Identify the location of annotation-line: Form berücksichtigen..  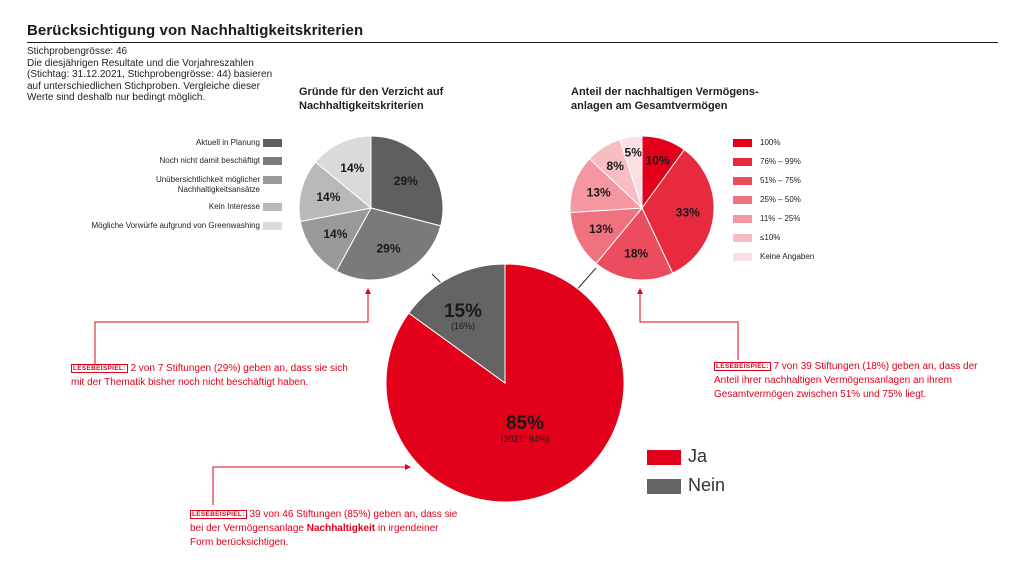
(239, 542).